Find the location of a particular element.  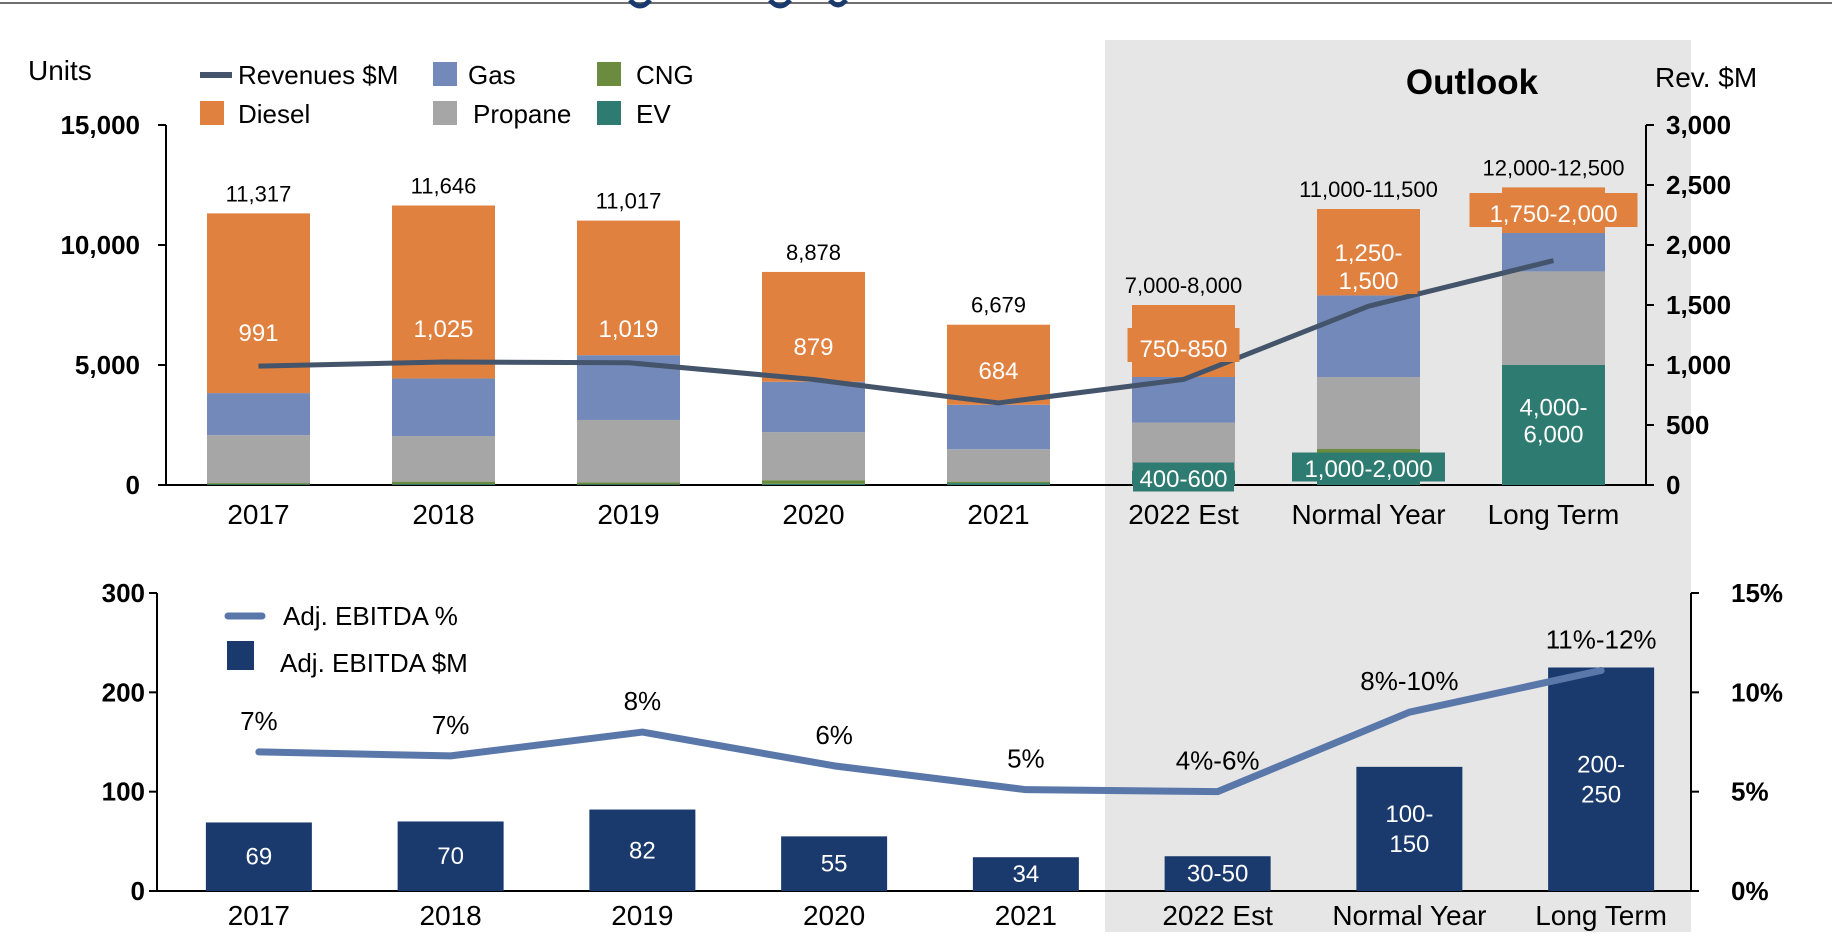

ebitda-pct-label: 5% is located at coordinates (1026, 759).